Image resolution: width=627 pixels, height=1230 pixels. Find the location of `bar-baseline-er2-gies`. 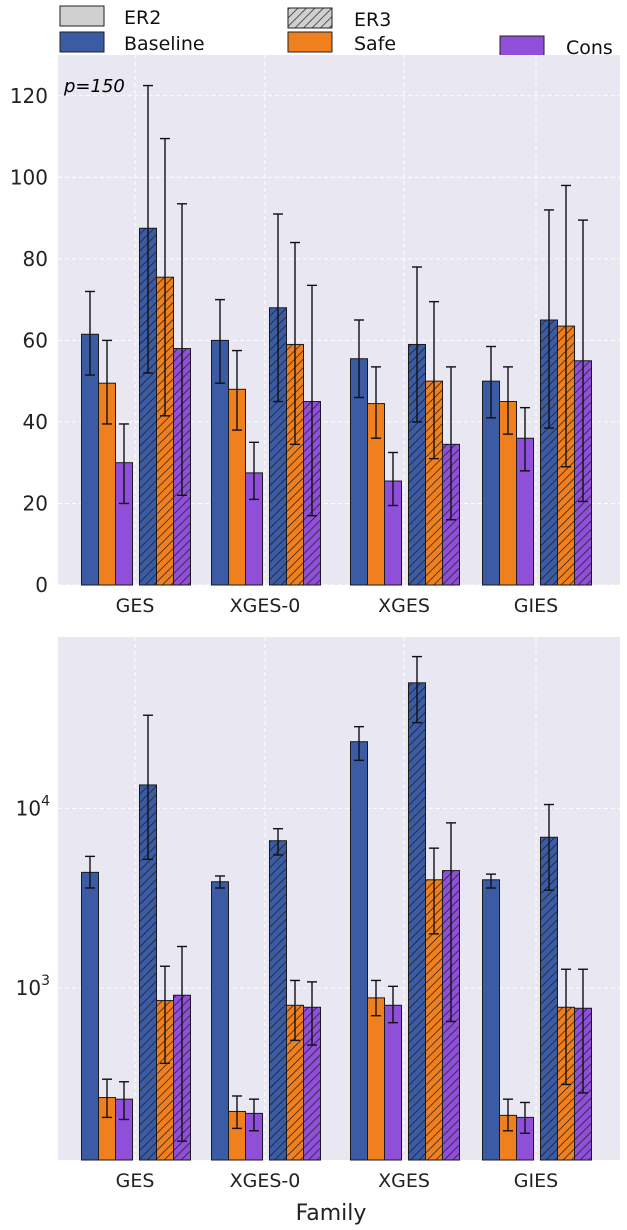

bar-baseline-er2-gies is located at coordinates (491, 1020).